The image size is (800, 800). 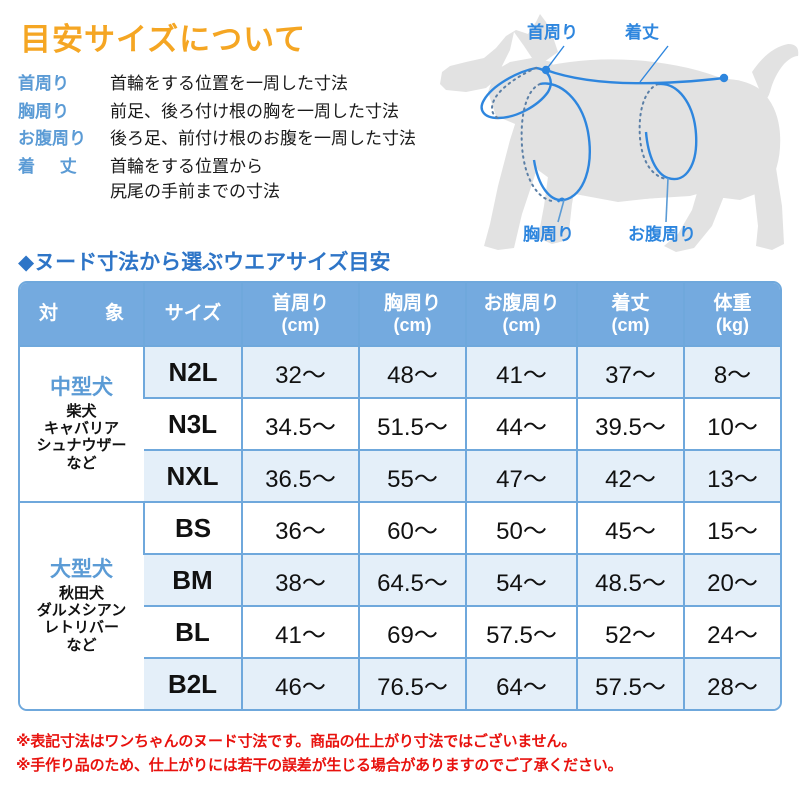 I want to click on footnote-line: ※表記寸法はワンちゃんのヌード寸法です。商品の仕上がり寸法ではございません。, so click(x=296, y=741).